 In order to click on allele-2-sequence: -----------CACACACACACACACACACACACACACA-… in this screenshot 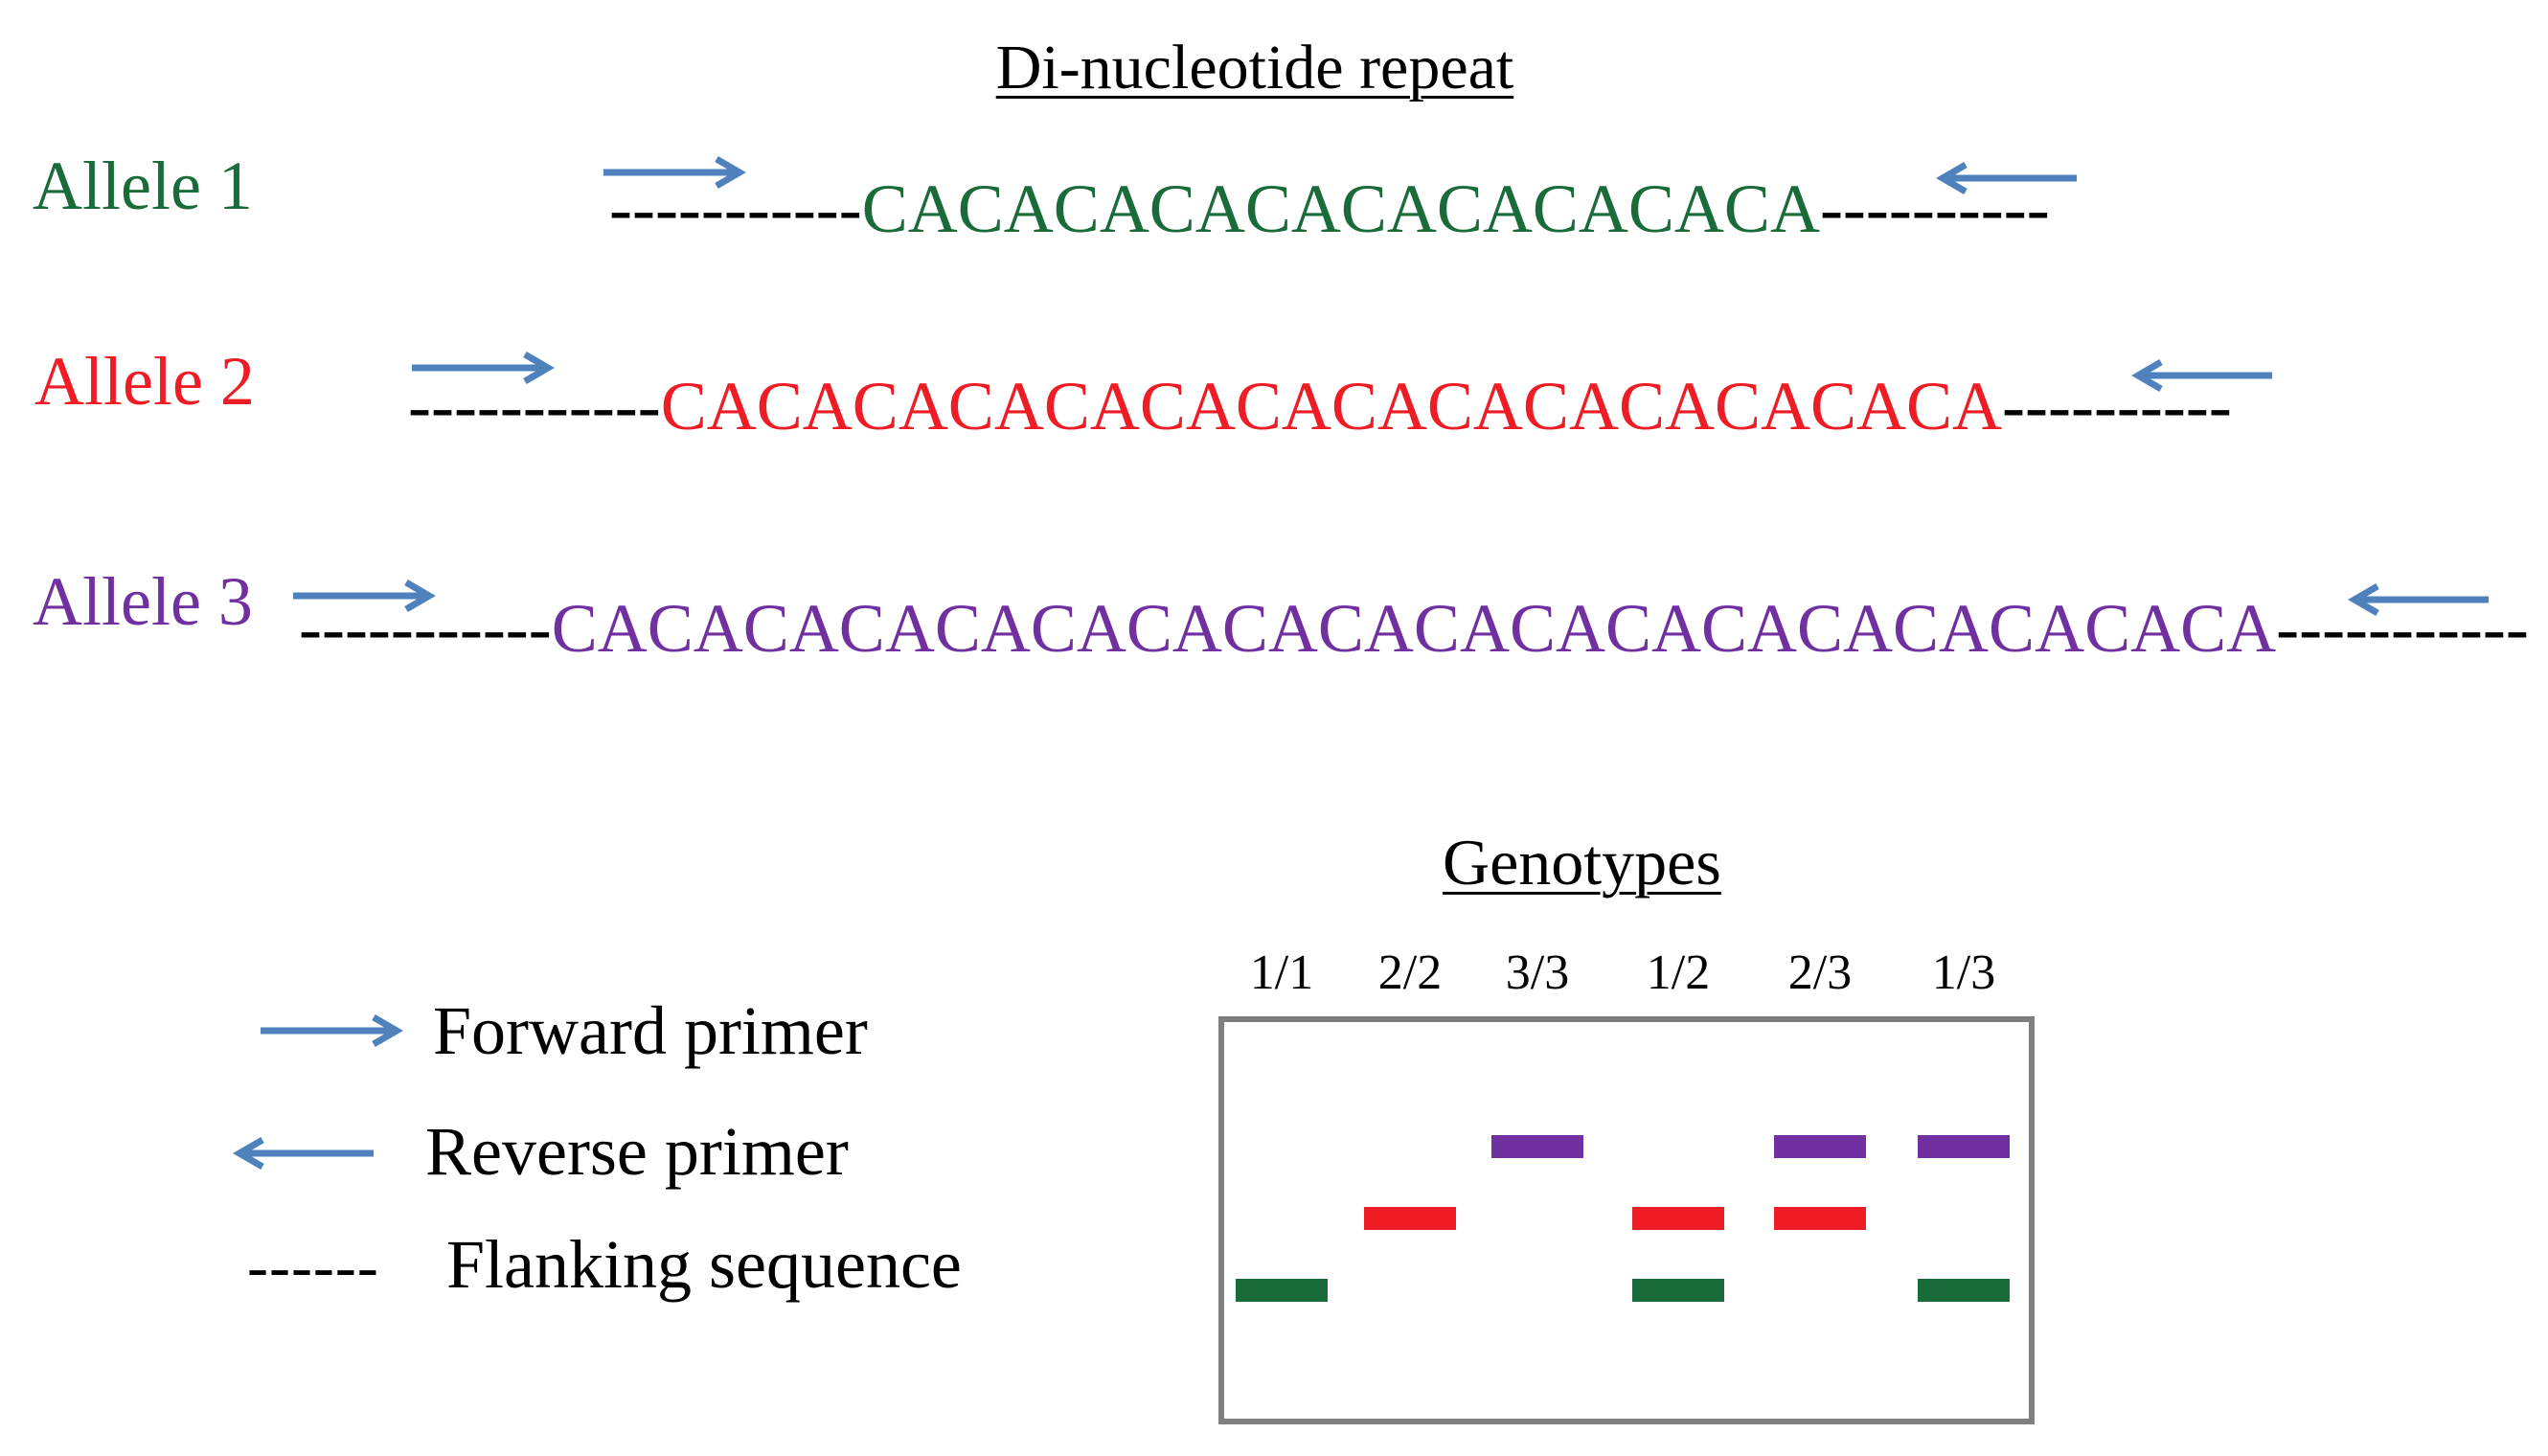, I will do `click(1320, 407)`.